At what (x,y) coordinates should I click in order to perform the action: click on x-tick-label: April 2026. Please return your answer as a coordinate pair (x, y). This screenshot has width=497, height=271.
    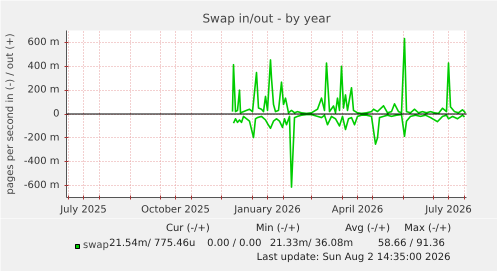
    Looking at the image, I should click on (358, 210).